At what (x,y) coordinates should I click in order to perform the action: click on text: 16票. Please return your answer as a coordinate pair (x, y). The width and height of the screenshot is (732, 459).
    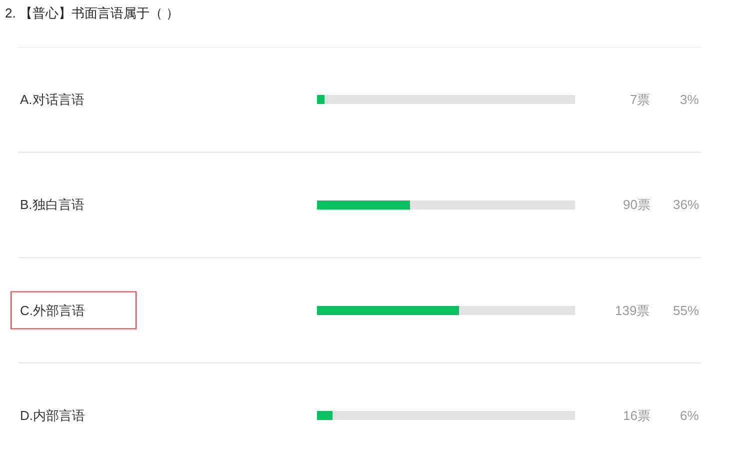
    Looking at the image, I should click on (636, 415).